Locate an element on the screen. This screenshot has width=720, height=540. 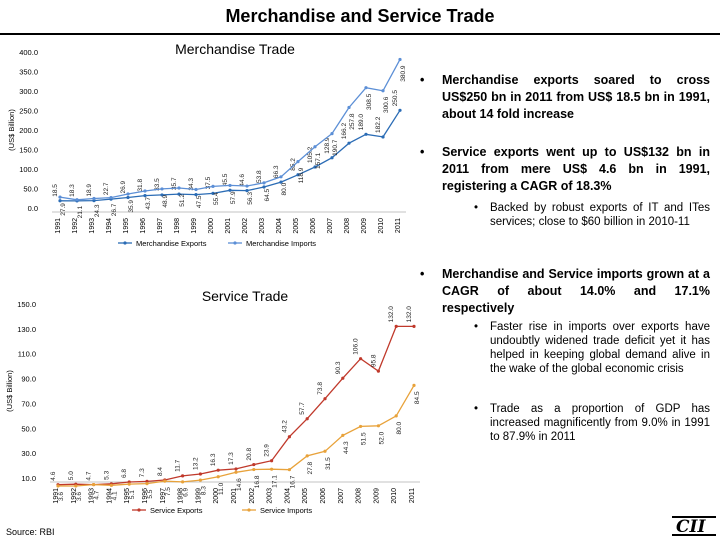
data-label: 11.0 is located at coordinates (221, 488).